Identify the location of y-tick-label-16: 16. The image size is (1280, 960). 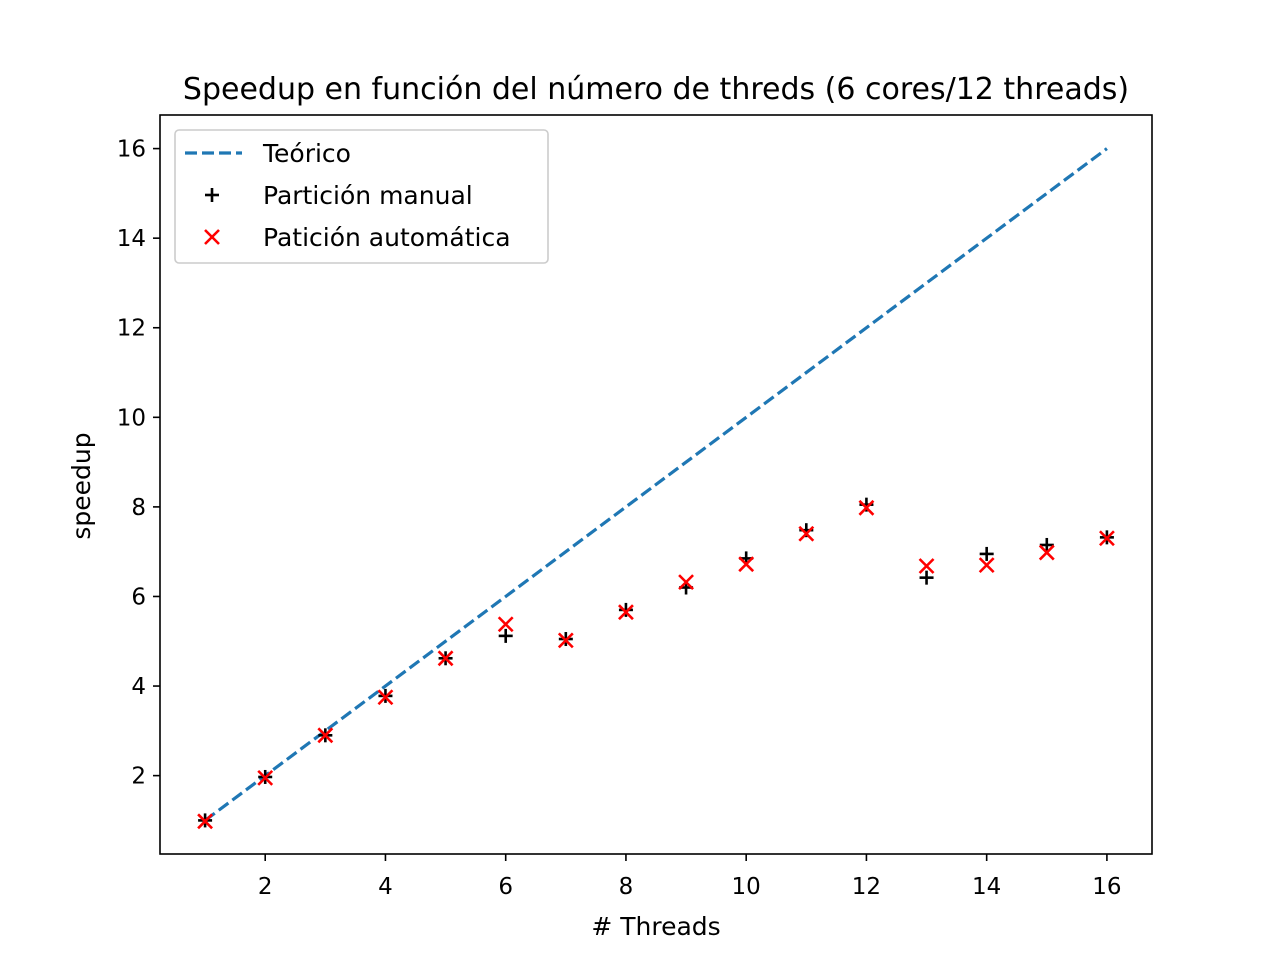
(131, 150).